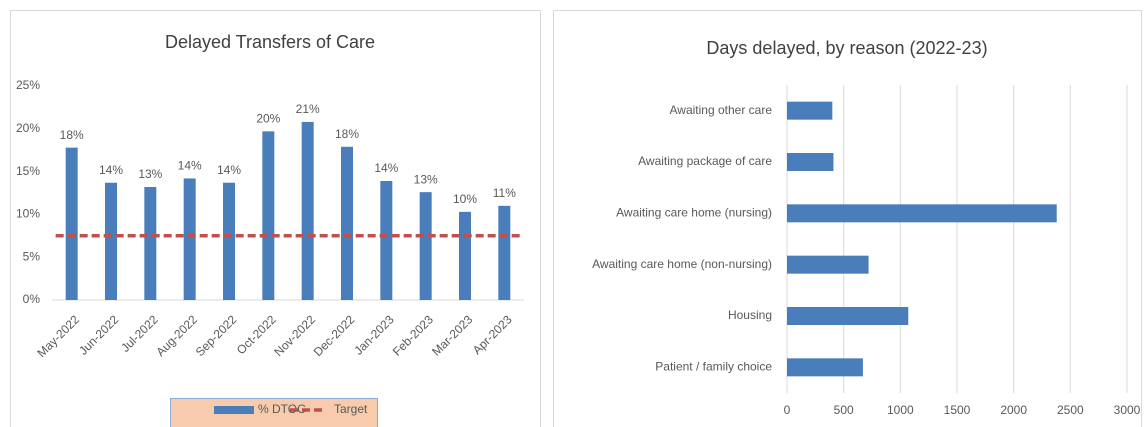  I want to click on legend-label: Target, so click(351, 409).